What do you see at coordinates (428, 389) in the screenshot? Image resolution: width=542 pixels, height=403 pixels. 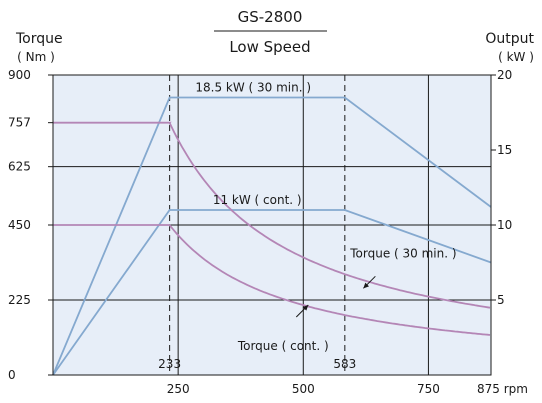 I see `x-tick-label: 750` at bounding box center [428, 389].